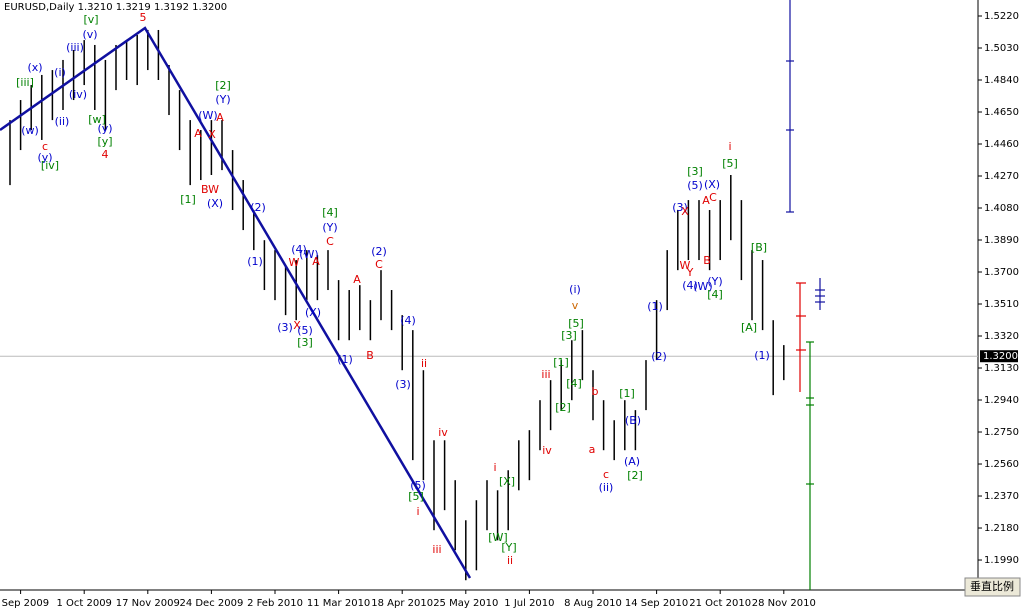  I want to click on x-tick-label: 18 Apr 2010, so click(402, 603).